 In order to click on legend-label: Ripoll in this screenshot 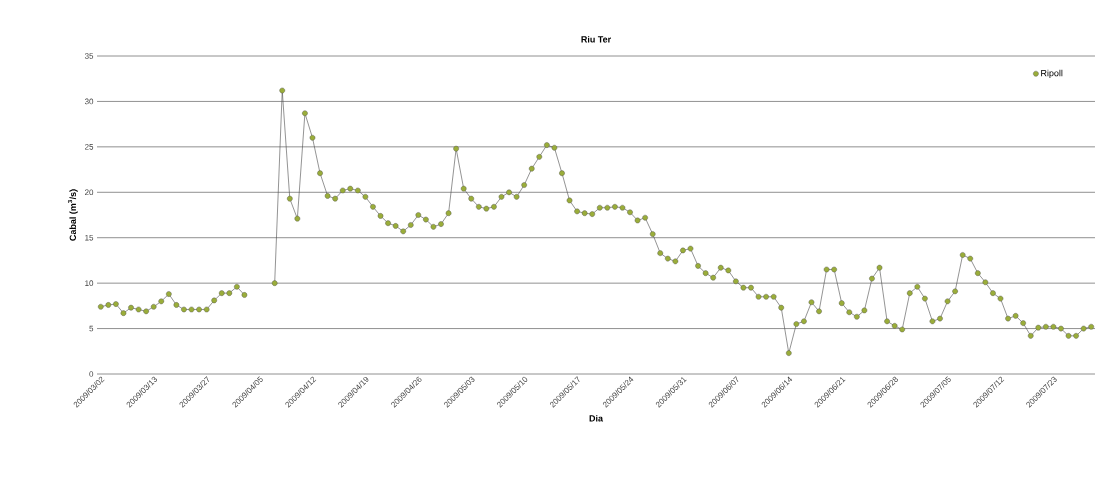, I will do `click(1052, 74)`.